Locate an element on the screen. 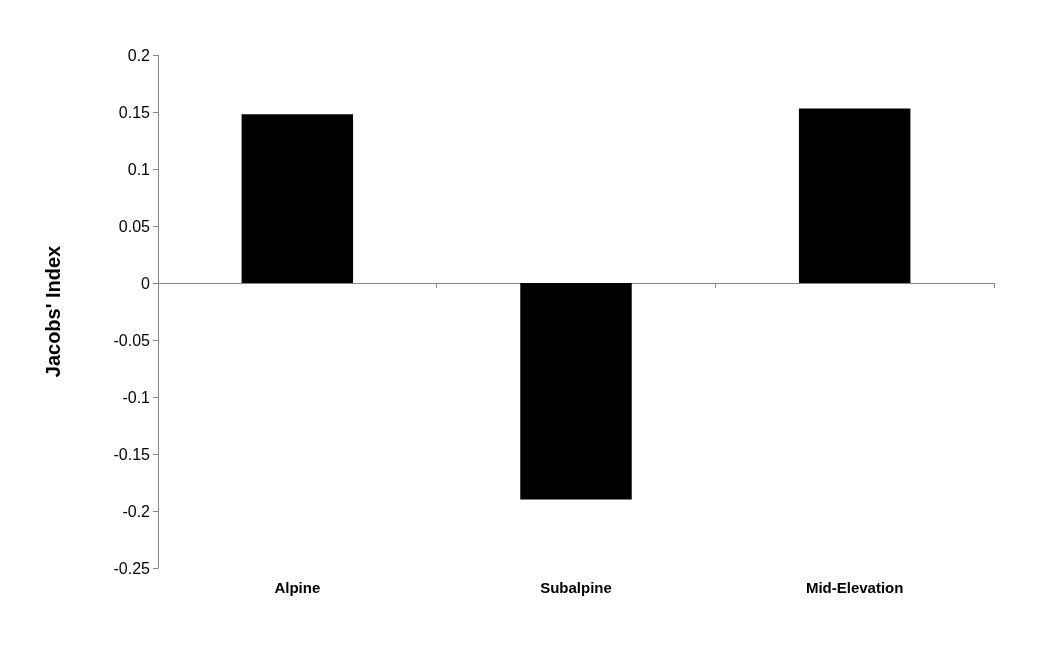 The height and width of the screenshot is (657, 1062). y-tick-label: -0.25 is located at coordinates (132, 568).